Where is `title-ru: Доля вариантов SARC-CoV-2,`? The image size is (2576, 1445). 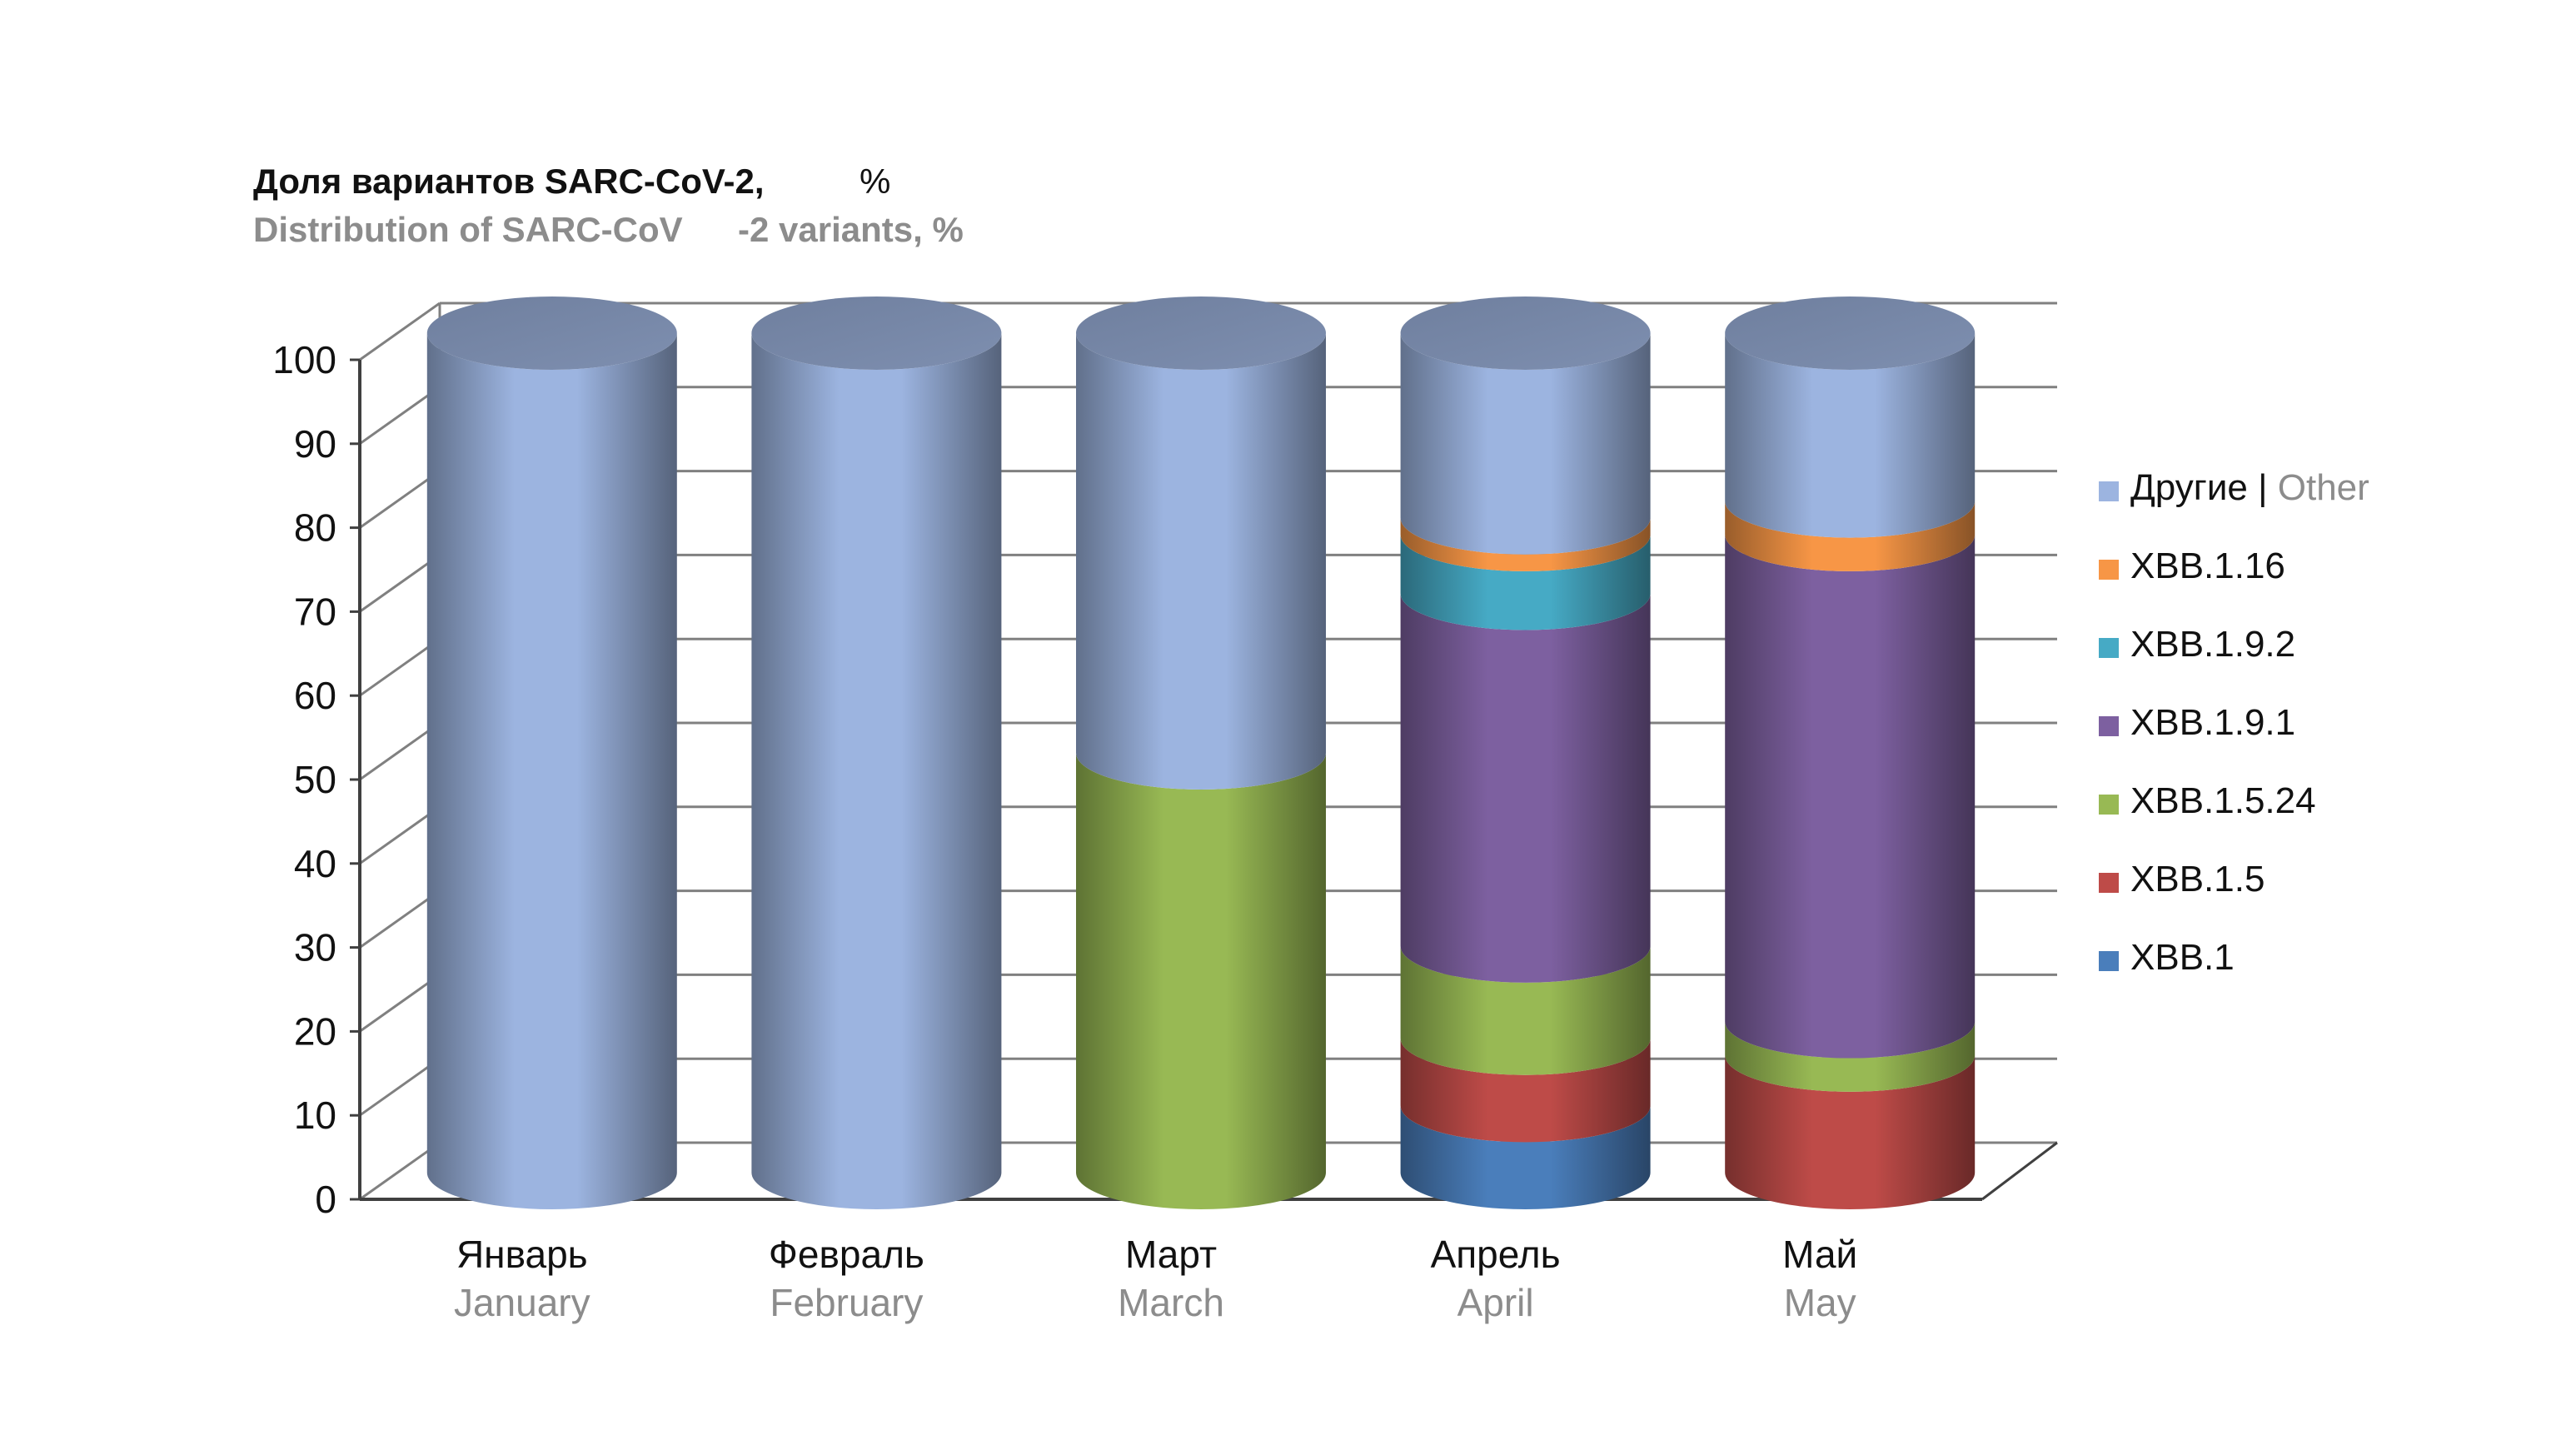
title-ru: Доля вариантов SARC-CoV-2, is located at coordinates (509, 181).